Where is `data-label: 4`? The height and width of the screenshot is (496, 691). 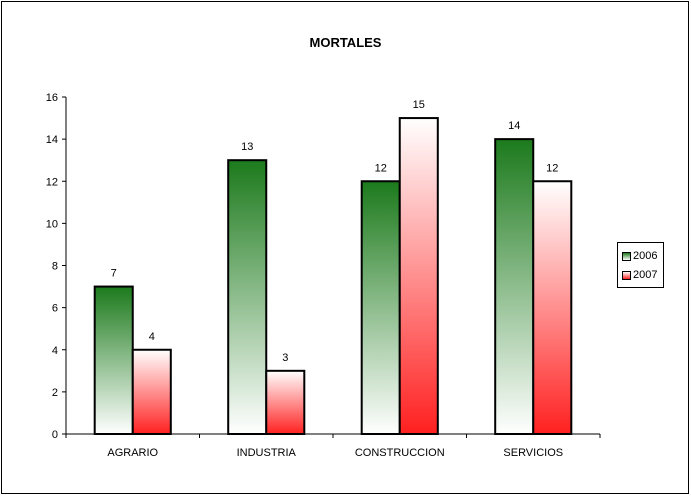 data-label: 4 is located at coordinates (152, 337).